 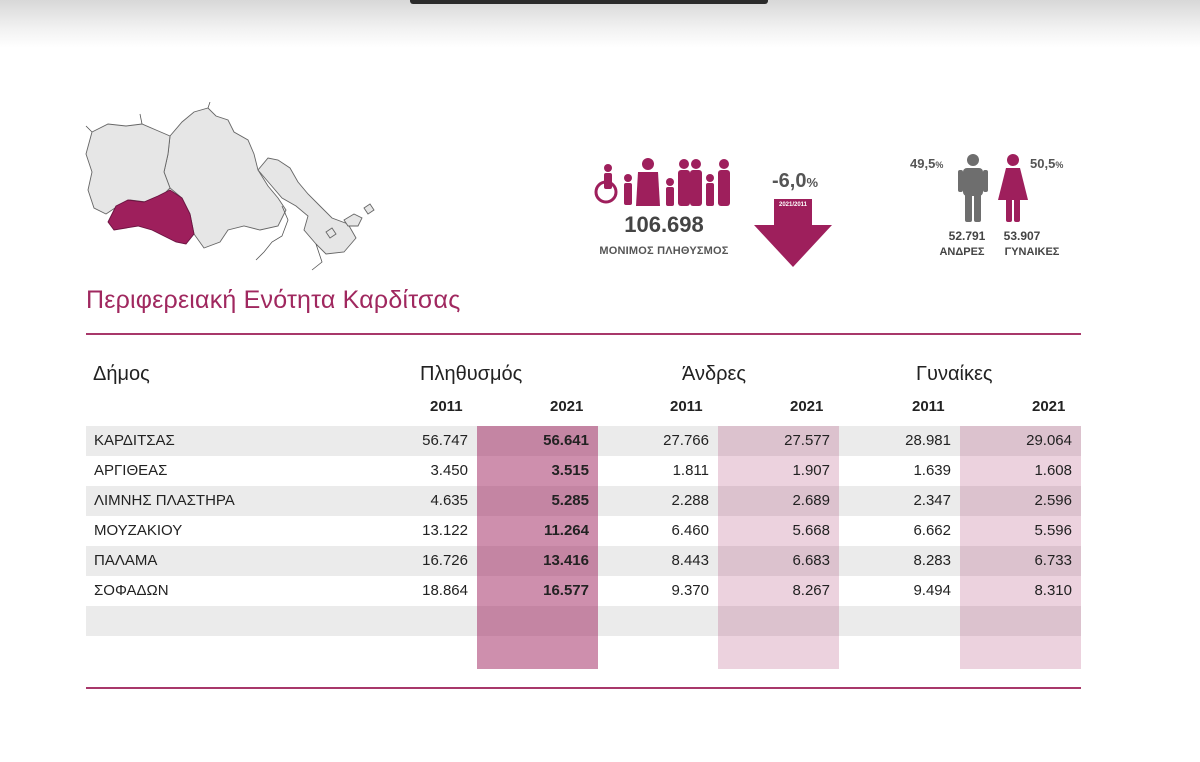 I want to click on cell-pop-2021: 3.515, so click(x=570, y=470).